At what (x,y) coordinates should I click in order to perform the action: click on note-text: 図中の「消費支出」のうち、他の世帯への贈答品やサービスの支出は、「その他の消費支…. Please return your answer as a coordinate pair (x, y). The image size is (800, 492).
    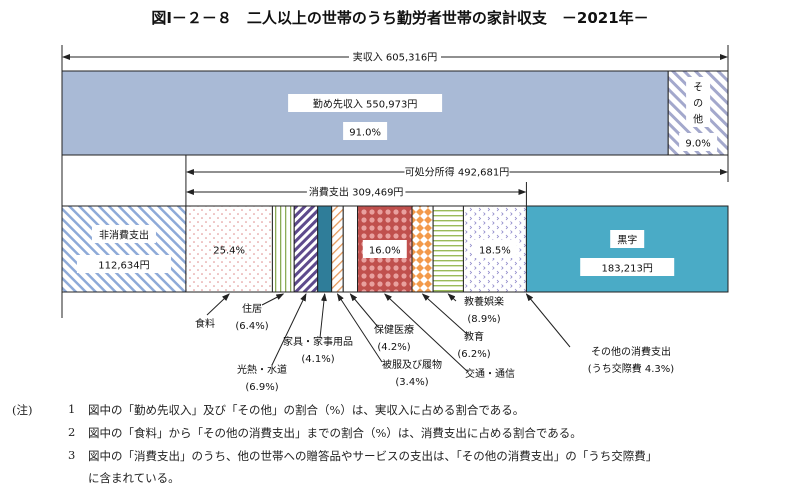
    Looking at the image, I should click on (373, 456).